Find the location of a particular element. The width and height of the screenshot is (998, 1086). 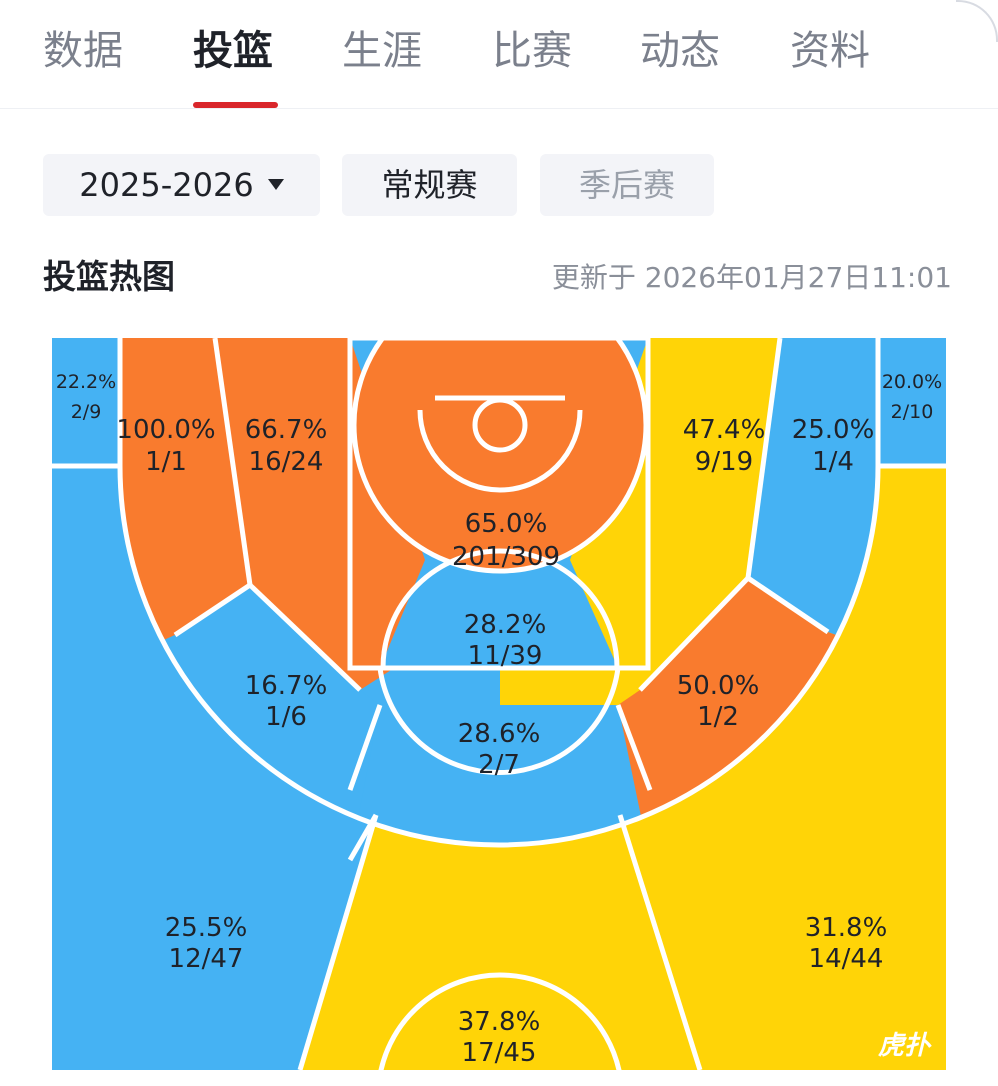

tab-games: 比赛 is located at coordinates (532, 51).